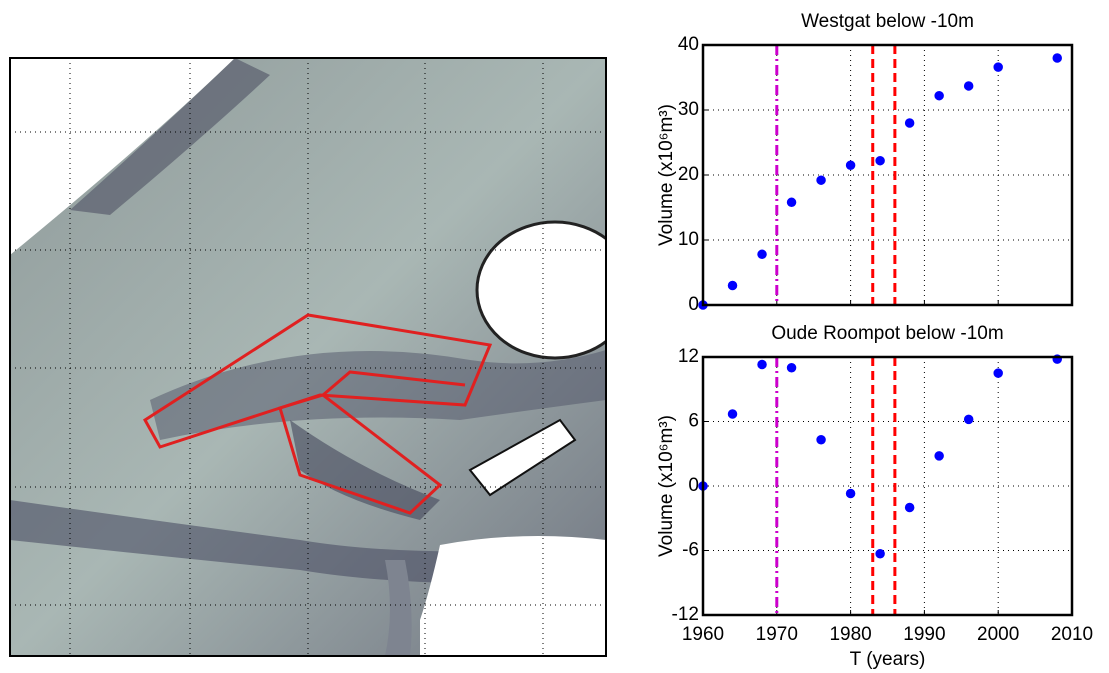 The width and height of the screenshot is (1109, 673). What do you see at coordinates (688, 239) in the screenshot?
I see `y-tick-label: 10` at bounding box center [688, 239].